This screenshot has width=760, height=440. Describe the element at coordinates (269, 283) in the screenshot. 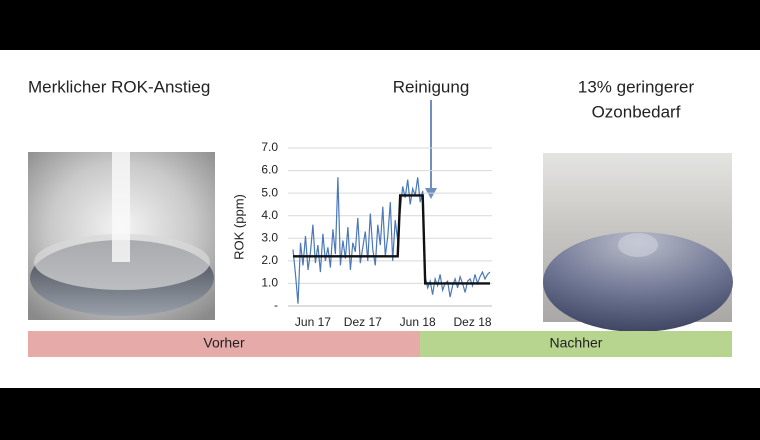

I see `y-tick-label: 1.0` at that location.